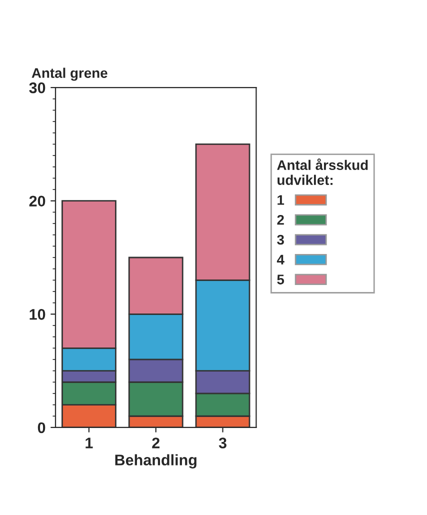 Image resolution: width=427 pixels, height=515 pixels. I want to click on legend-label: 4, so click(280, 259).